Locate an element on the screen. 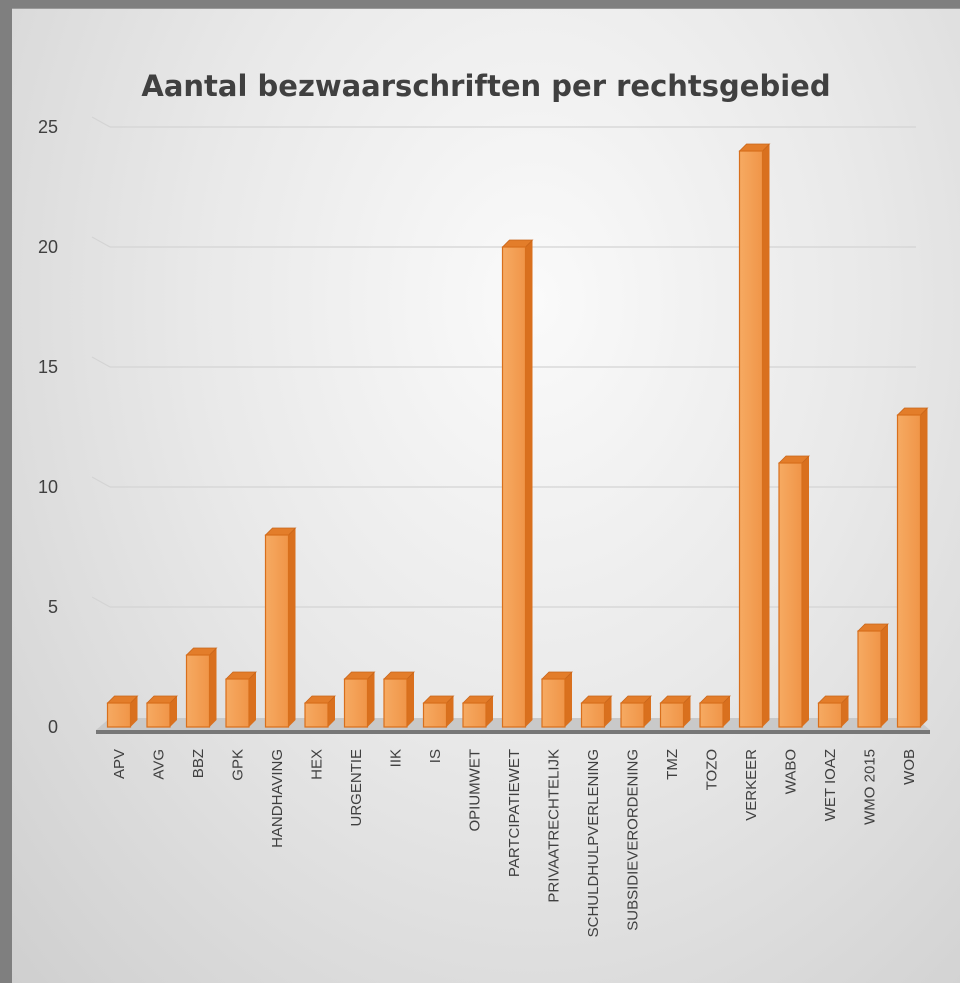  x-tick-label: VERKEER is located at coordinates (751, 785).